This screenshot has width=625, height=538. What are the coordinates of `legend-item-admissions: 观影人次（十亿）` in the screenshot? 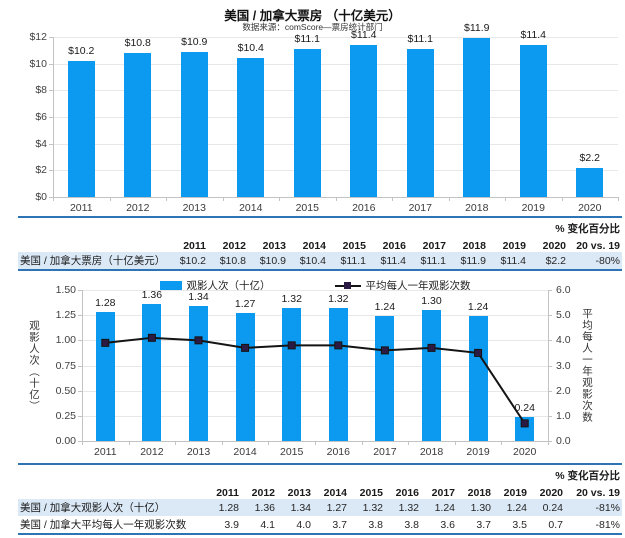 It's located at (215, 285).